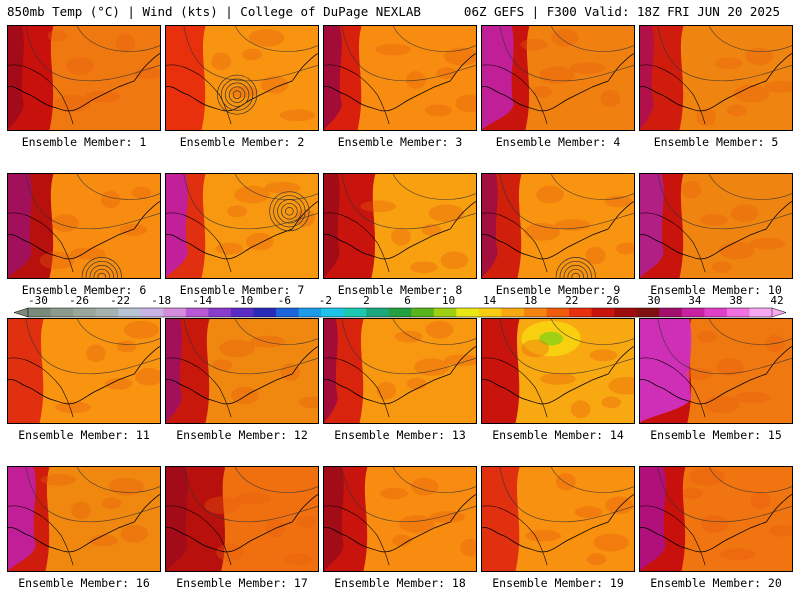 This screenshot has width=800, height=600. What do you see at coordinates (400, 312) in the screenshot?
I see `colorbar-frame` at bounding box center [400, 312].